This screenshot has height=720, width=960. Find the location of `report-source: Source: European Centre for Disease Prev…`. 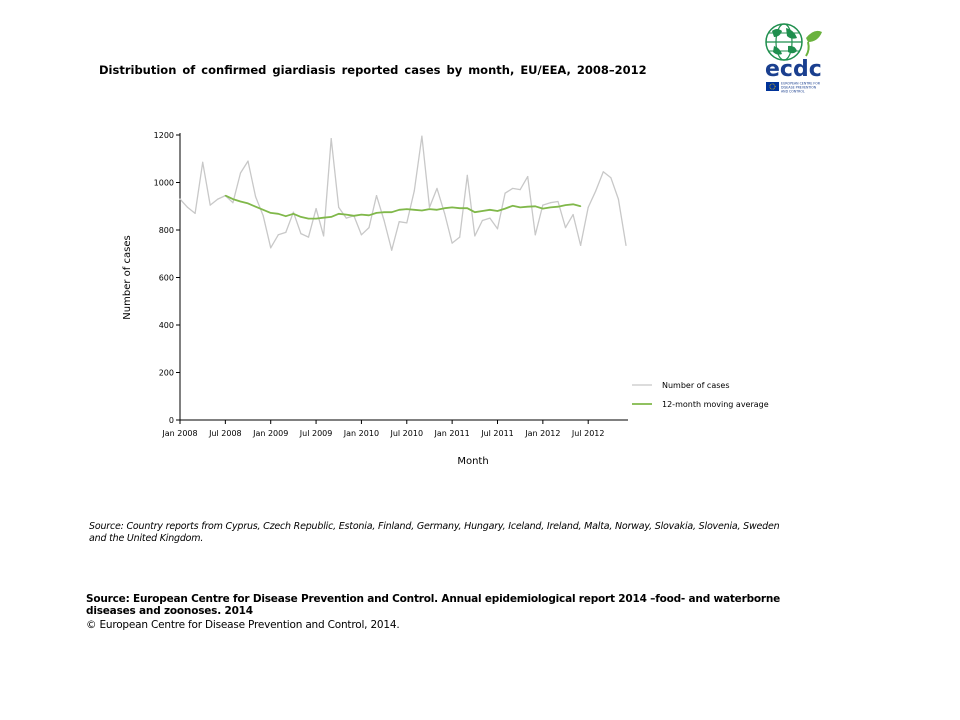

report-source: Source: European Centre for Disease Prev… is located at coordinates (433, 605).